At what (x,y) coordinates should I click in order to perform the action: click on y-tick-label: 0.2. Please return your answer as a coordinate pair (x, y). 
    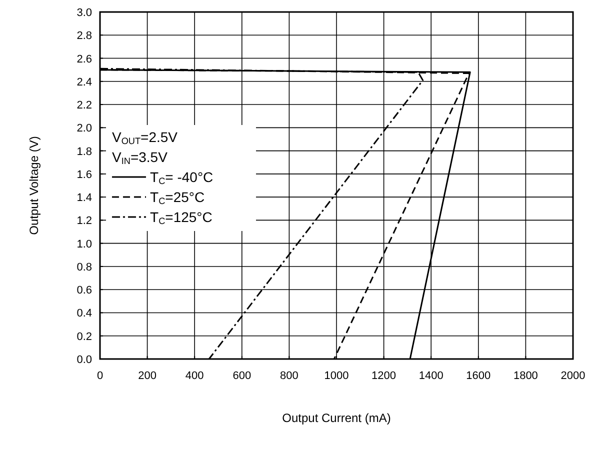
    Looking at the image, I should click on (84, 336).